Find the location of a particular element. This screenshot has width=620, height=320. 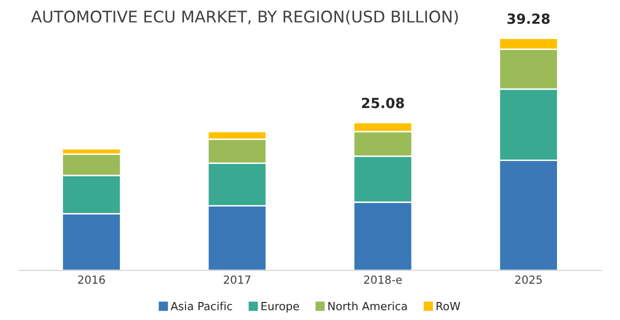

chart-title: AUTOMOTIVE ECU MARKET, BY REGION(USD BILLION) is located at coordinates (244, 17).